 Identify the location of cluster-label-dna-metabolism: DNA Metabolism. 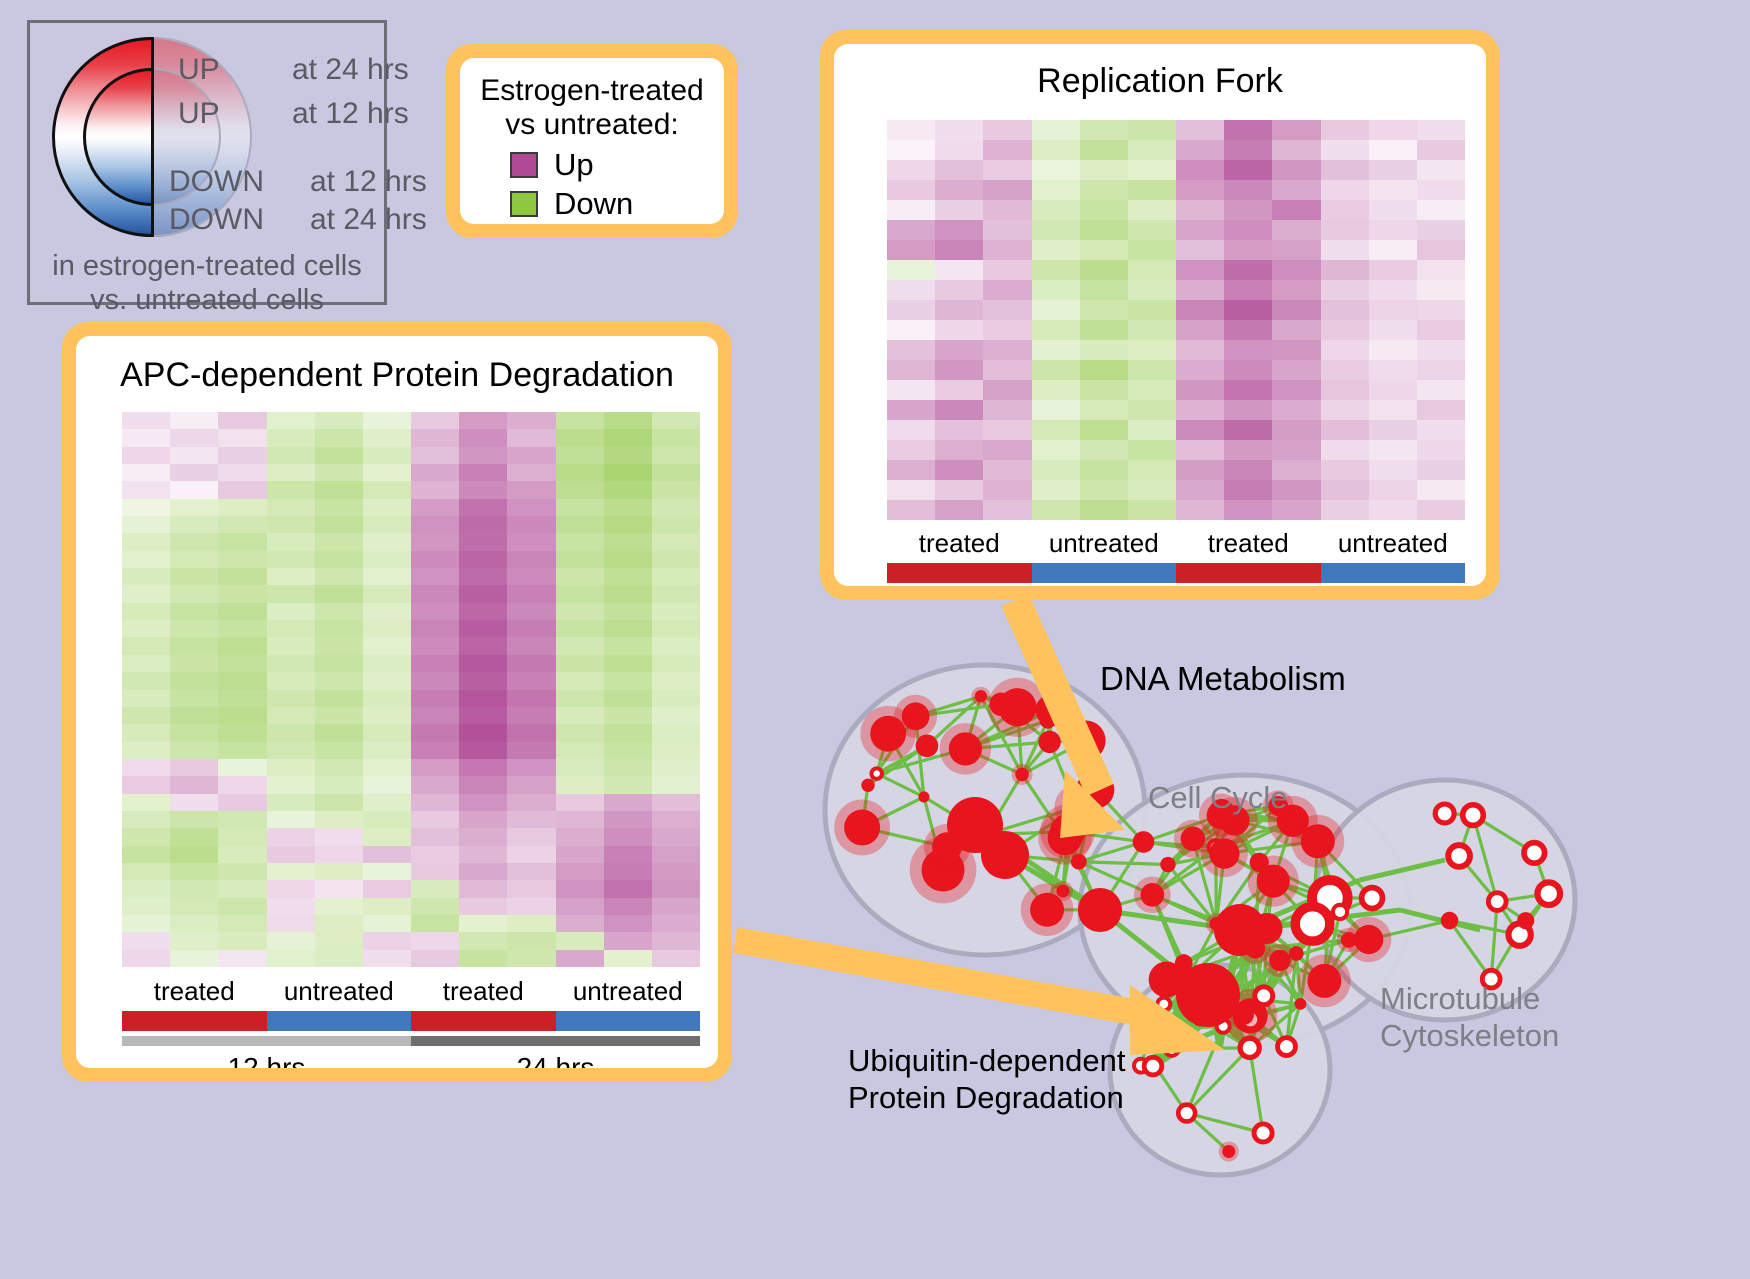
(1223, 678).